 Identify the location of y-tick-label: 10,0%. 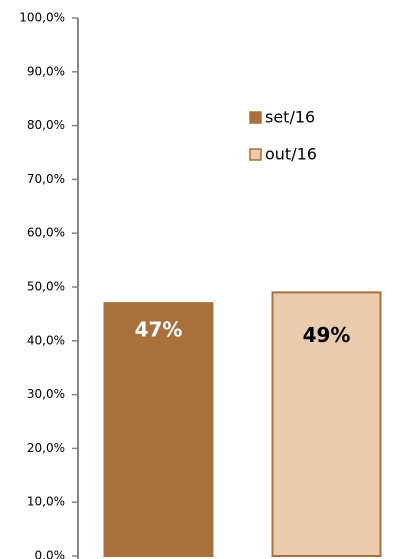
(46, 502).